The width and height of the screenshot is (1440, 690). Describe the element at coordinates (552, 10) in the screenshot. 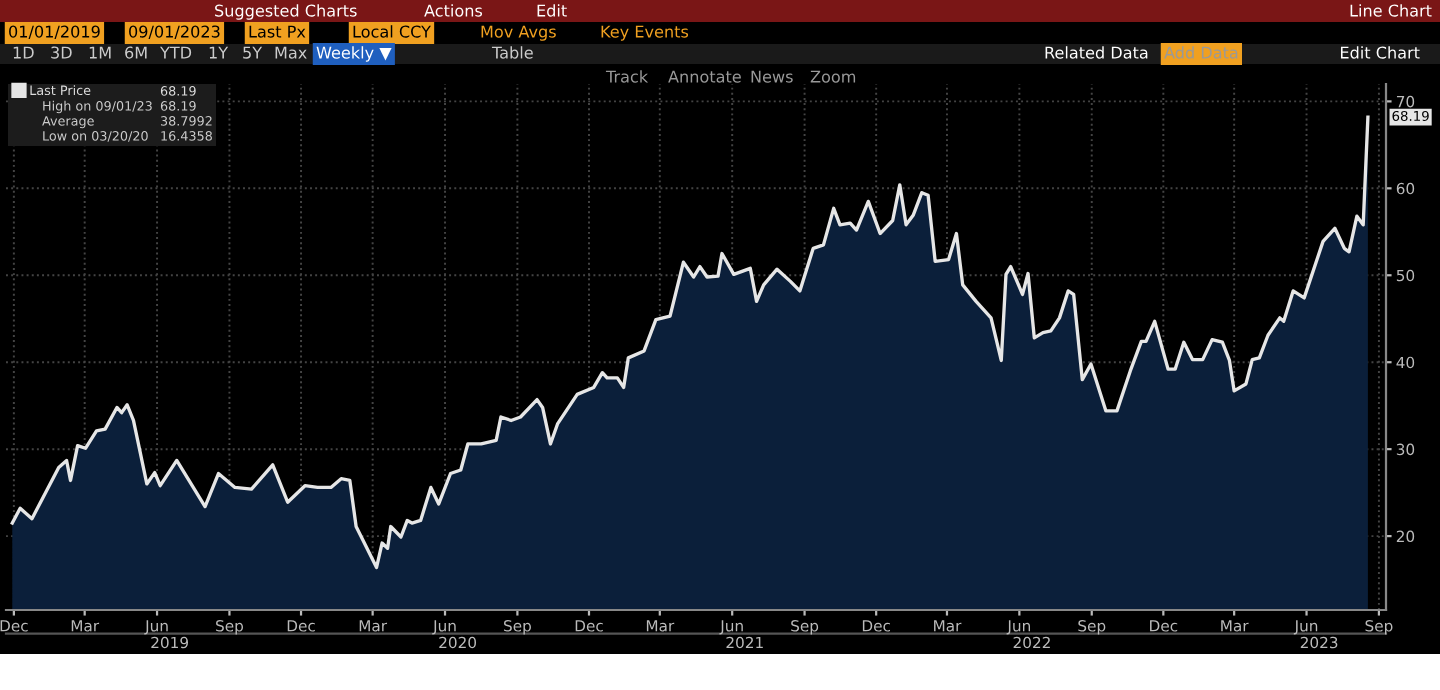

I see `text: Edit` at that location.